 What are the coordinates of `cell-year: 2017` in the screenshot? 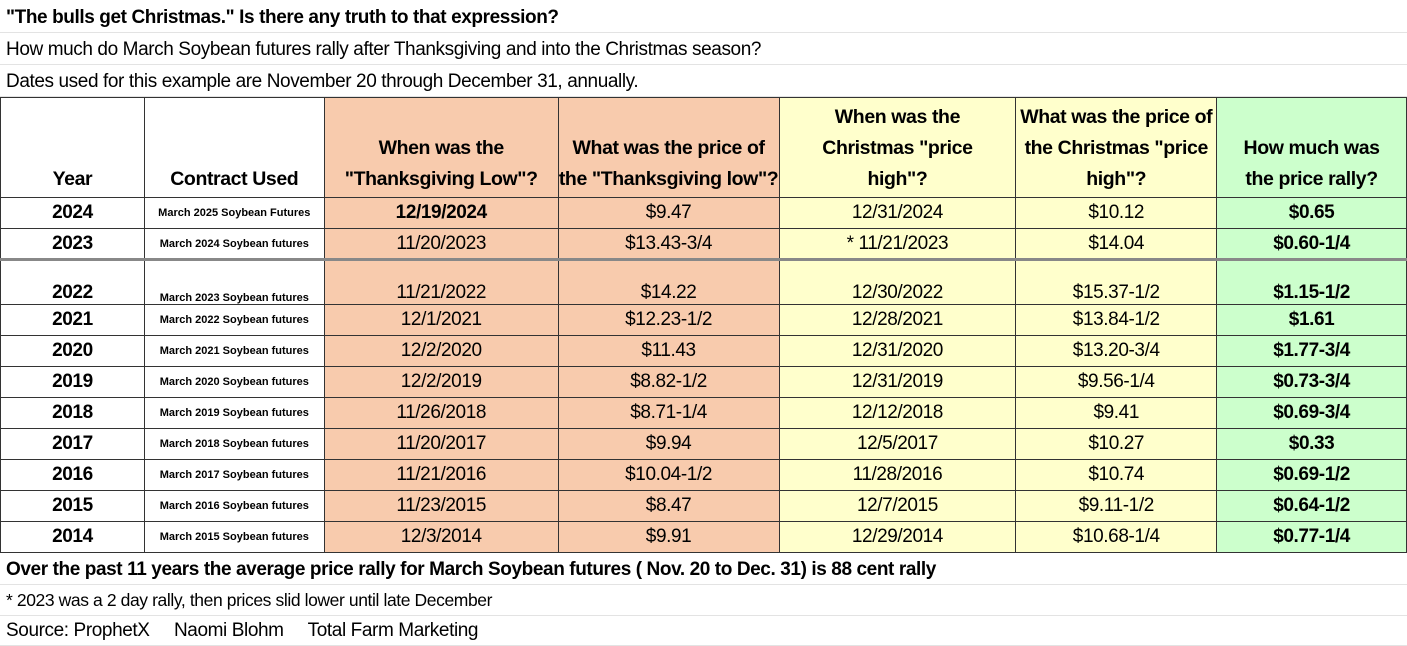 It's located at (72, 444).